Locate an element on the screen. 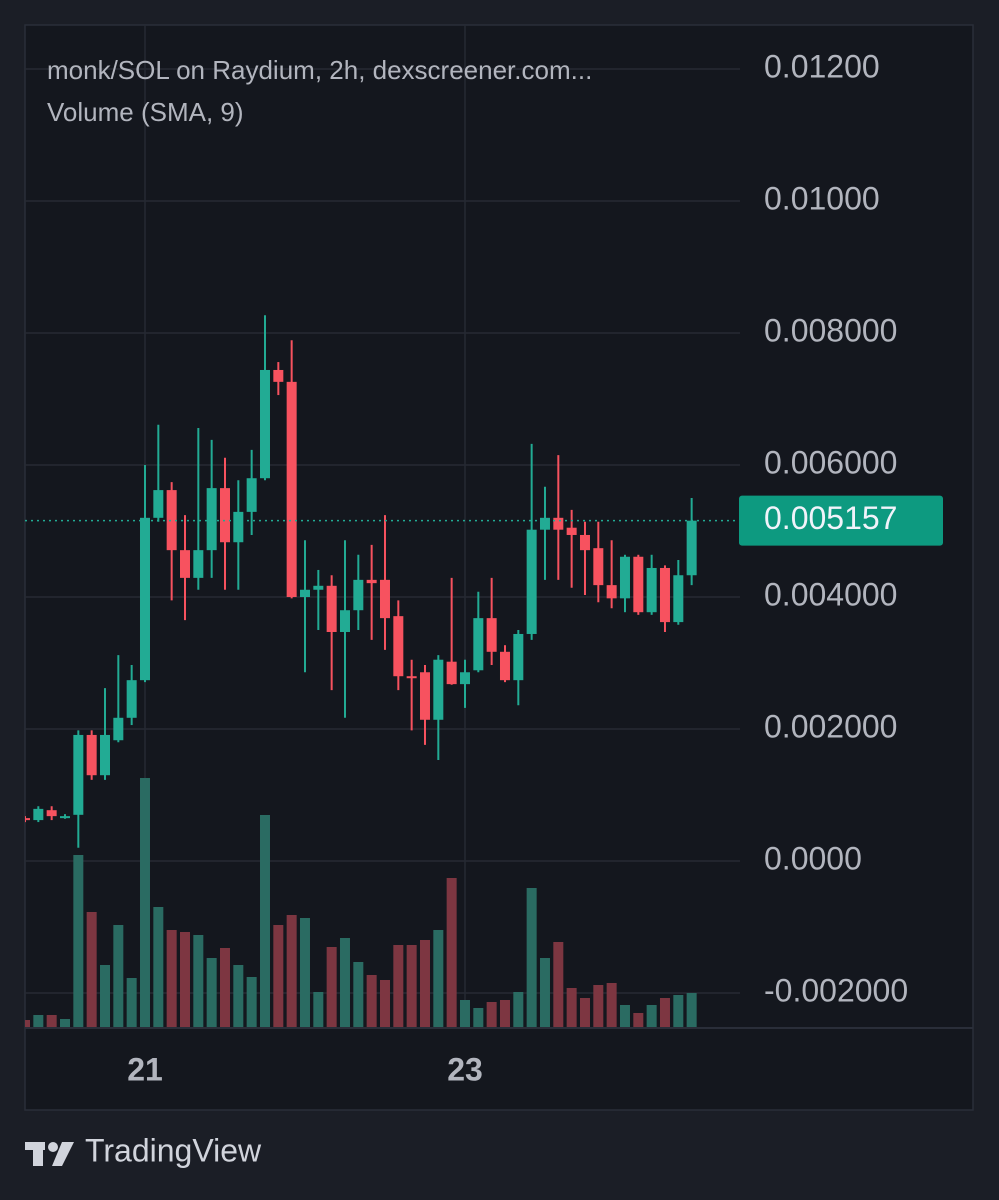  tradingview-logo is located at coordinates (49, 1154).